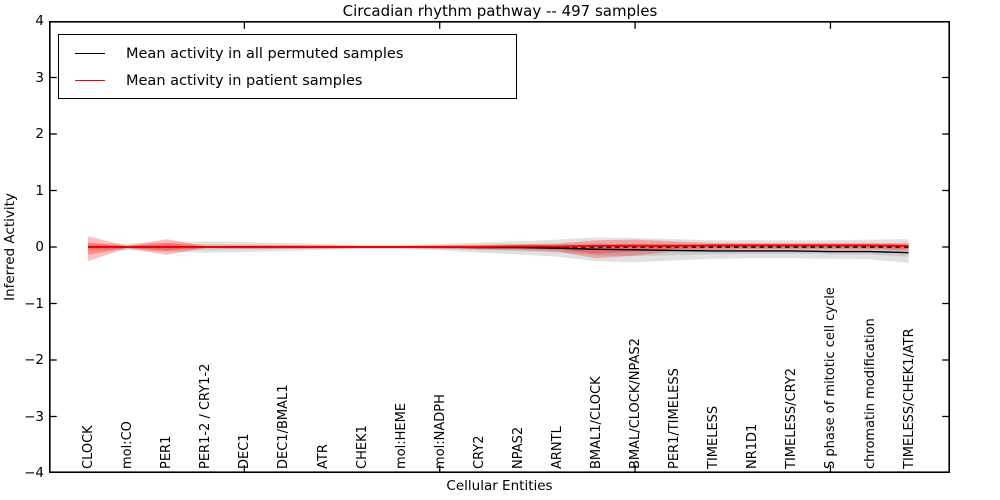 The height and width of the screenshot is (500, 1000). I want to click on x-tick-label: BMAL/CLOCK/NPAS2, so click(636, 403).